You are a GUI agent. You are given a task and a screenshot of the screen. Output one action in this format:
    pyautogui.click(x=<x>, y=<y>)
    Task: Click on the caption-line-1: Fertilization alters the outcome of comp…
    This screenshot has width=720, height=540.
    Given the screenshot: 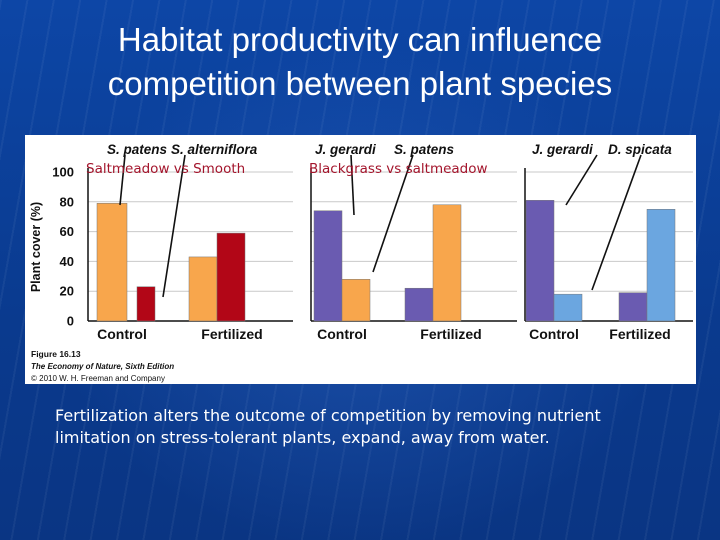 What is the action you would take?
    pyautogui.click(x=328, y=415)
    